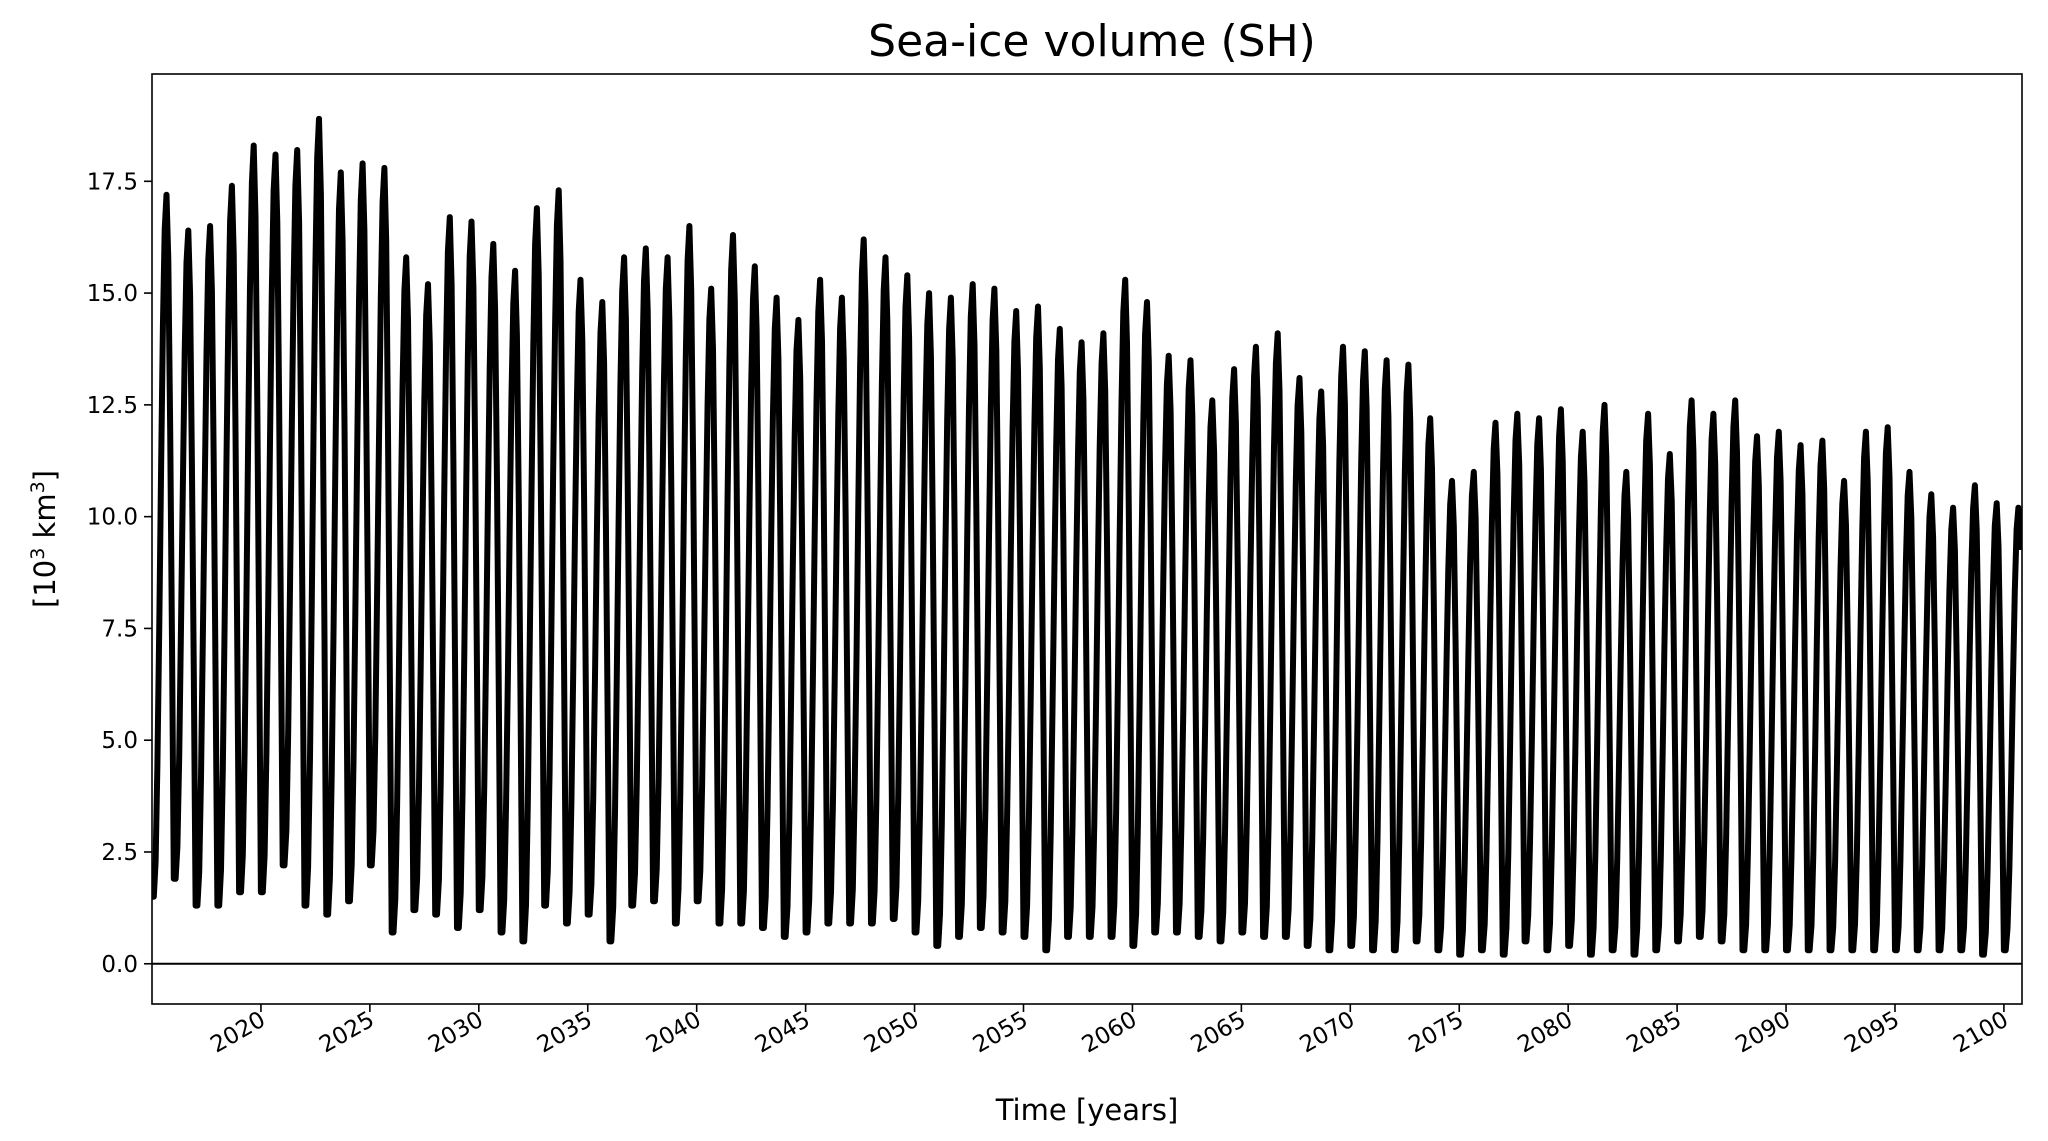  I want to click on x-tick-label: 2055, so click(1001, 1033).